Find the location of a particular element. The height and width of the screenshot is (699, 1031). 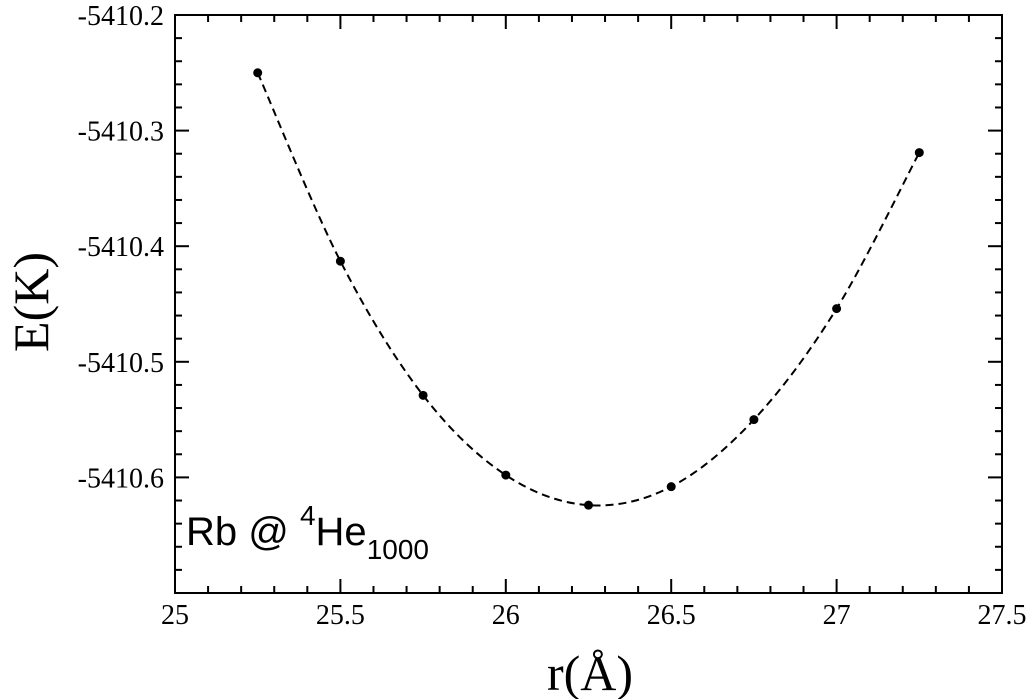

x-tick-label: 27 is located at coordinates (837, 615).